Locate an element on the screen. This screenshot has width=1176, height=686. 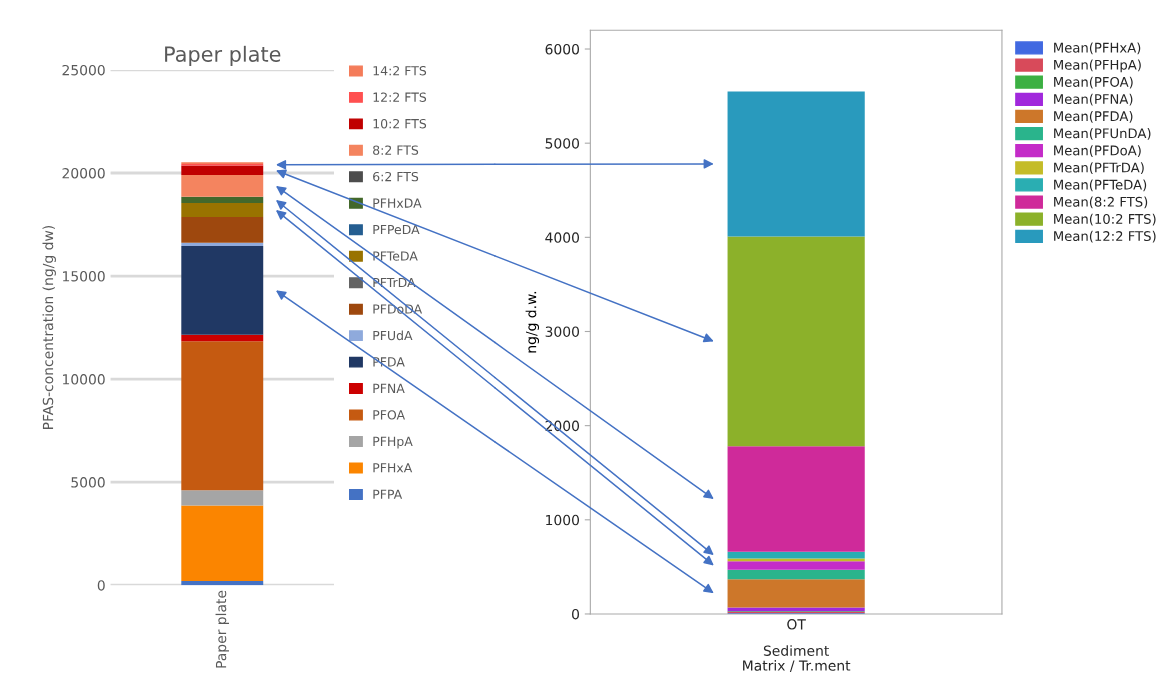
legend-label: PFHxDA is located at coordinates (397, 203).